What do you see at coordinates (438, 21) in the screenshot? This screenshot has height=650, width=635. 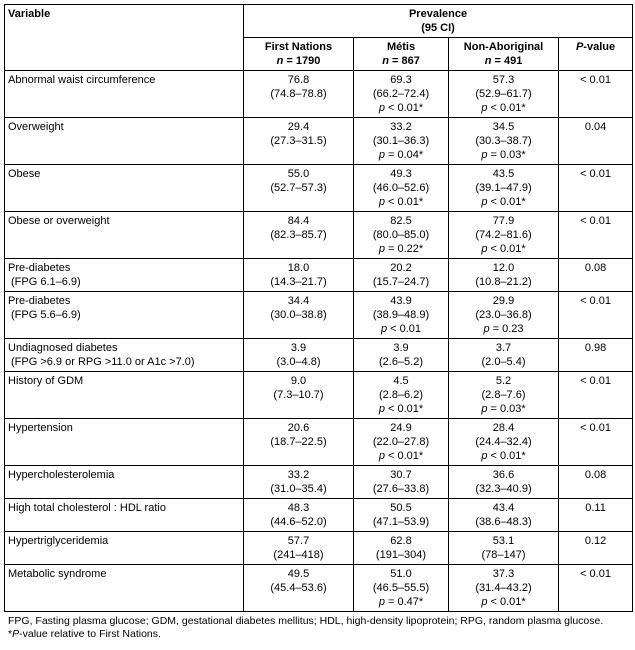 I see `prevalence-group-header: Prevalence (95 CI)` at bounding box center [438, 21].